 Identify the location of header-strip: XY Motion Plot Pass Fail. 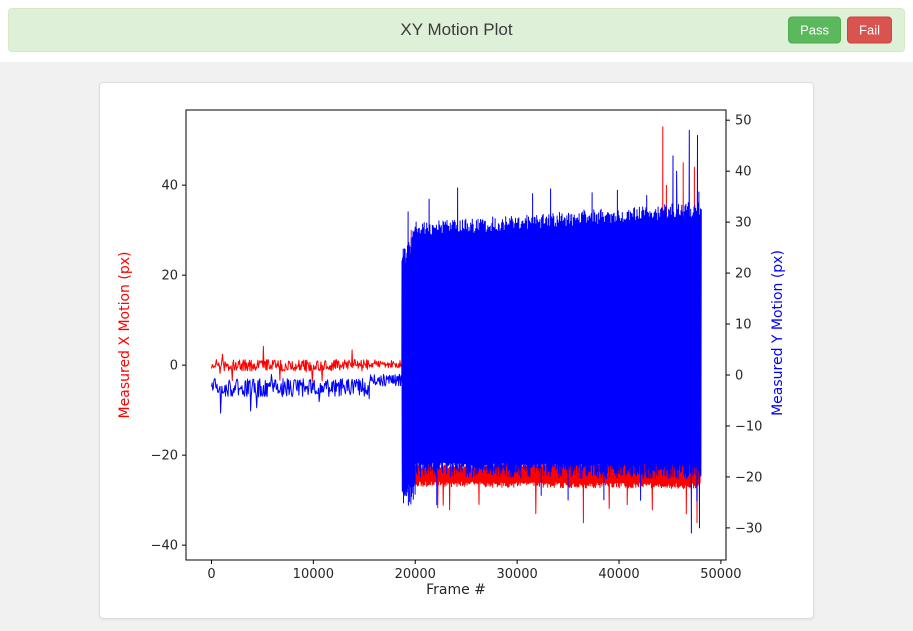
(456, 31).